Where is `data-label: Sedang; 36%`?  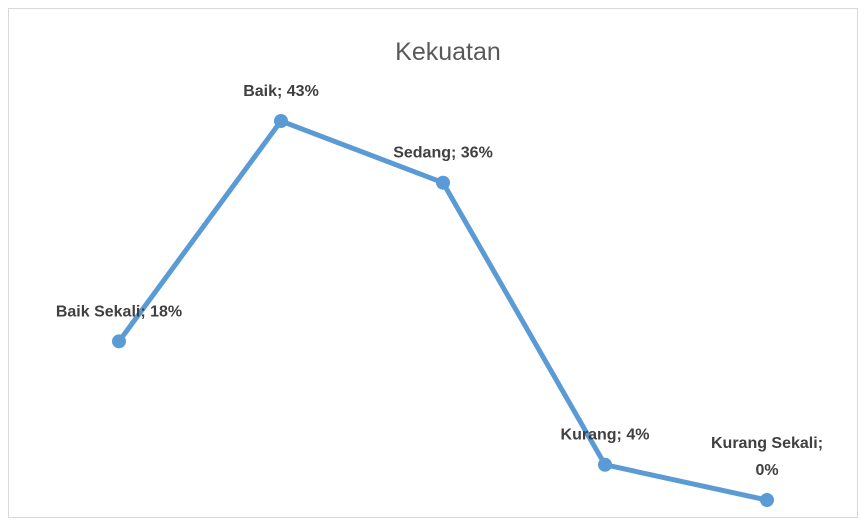
data-label: Sedang; 36% is located at coordinates (443, 153).